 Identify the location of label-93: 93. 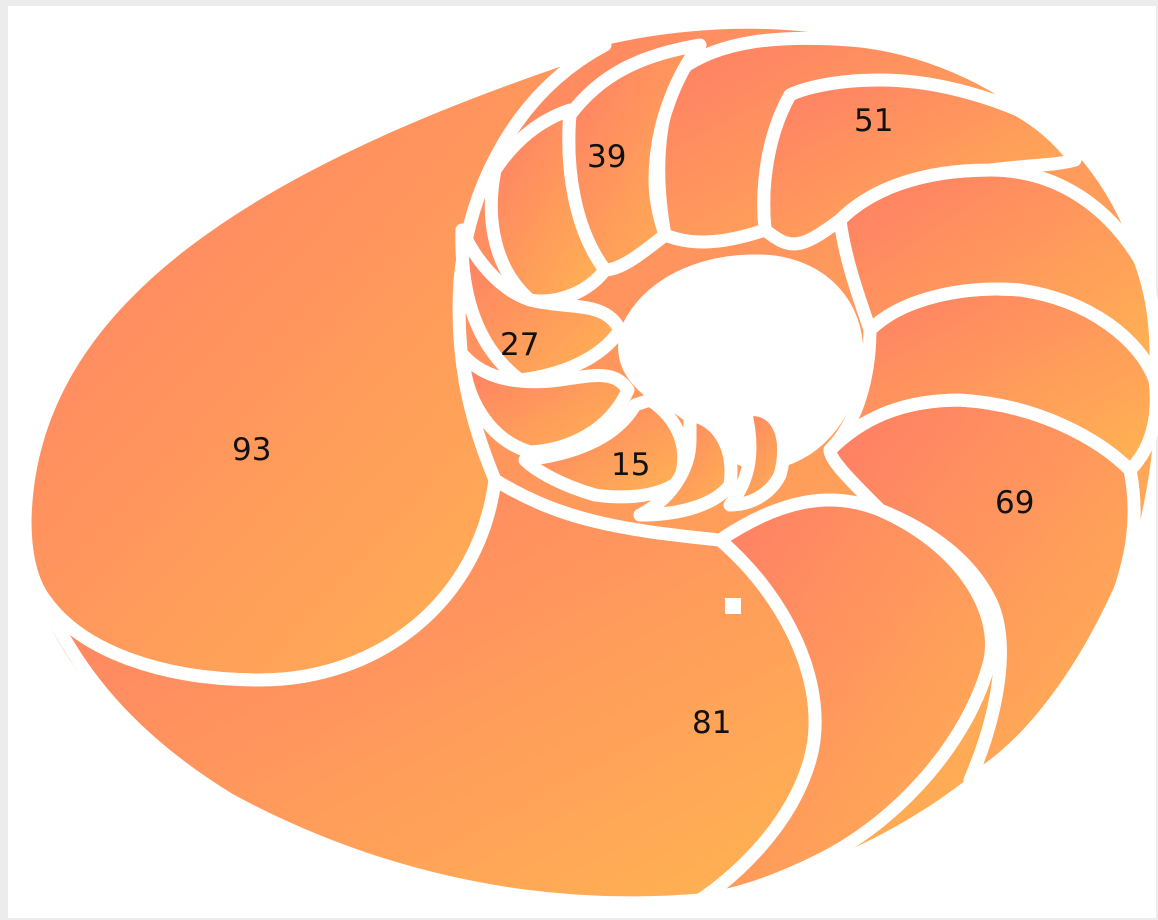
(251, 450).